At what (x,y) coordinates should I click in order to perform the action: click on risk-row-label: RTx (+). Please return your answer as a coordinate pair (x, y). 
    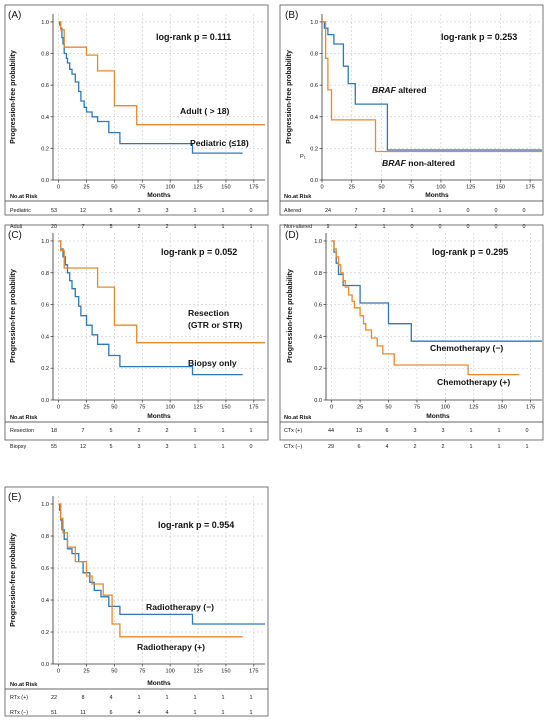
    Looking at the image, I should click on (19, 698).